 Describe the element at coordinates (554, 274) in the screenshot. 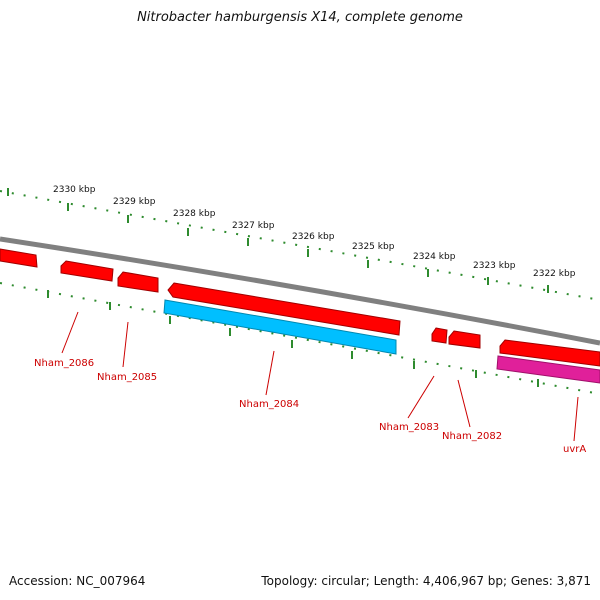

I see `scale-label: 2322 kbp` at that location.